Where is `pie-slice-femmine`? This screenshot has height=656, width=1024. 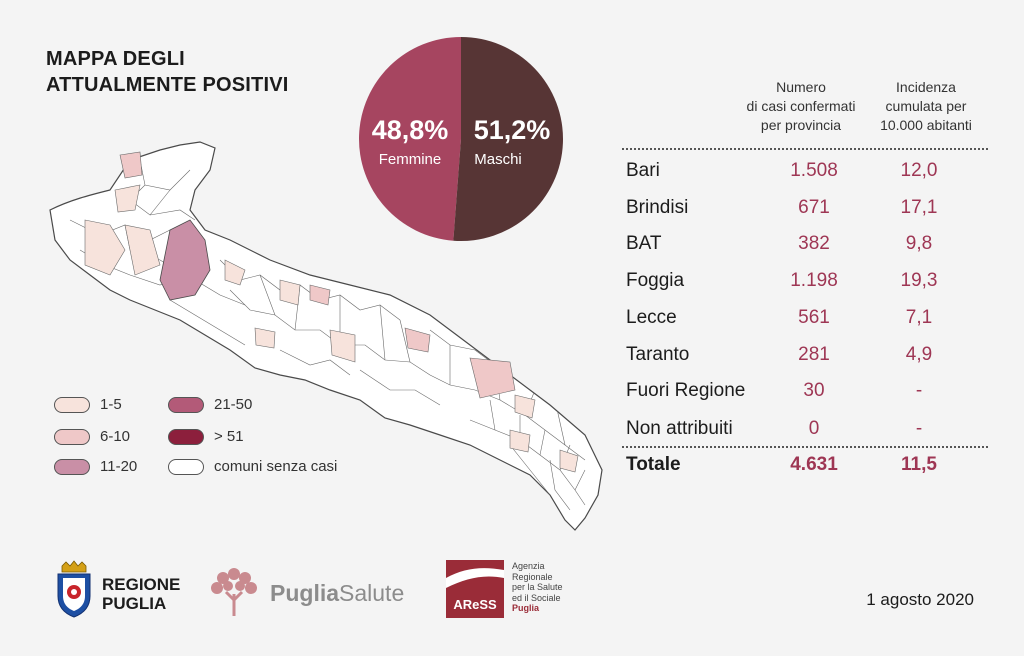 pie-slice-femmine is located at coordinates (409, 139).